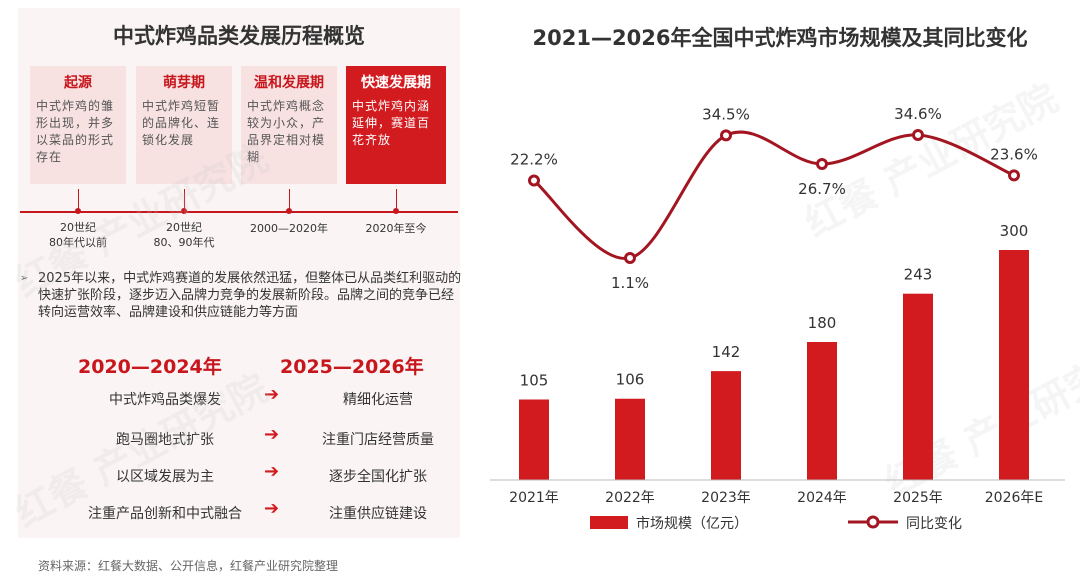  What do you see at coordinates (188, 566) in the screenshot?
I see `source-note: 资料来源：红餐大数据、公开信息，红餐产业研究院整理` at bounding box center [188, 566].